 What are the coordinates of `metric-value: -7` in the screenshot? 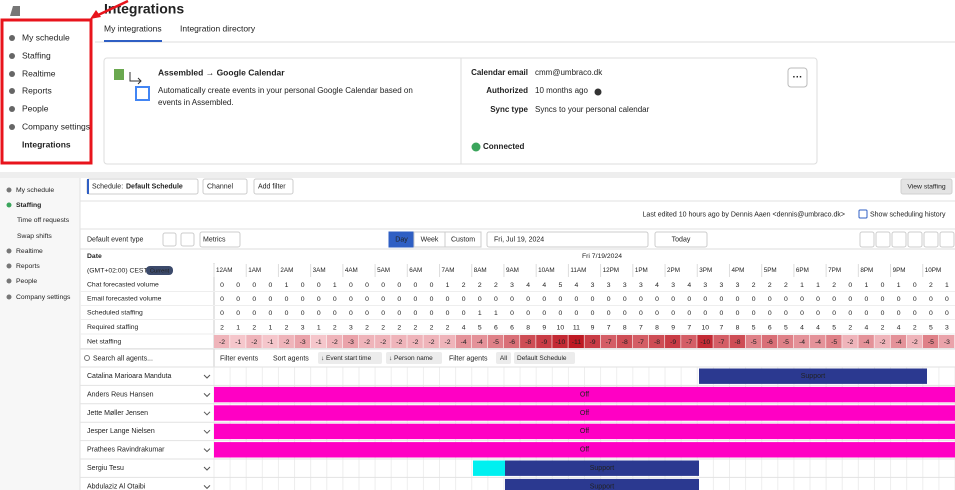 It's located at (721, 342).